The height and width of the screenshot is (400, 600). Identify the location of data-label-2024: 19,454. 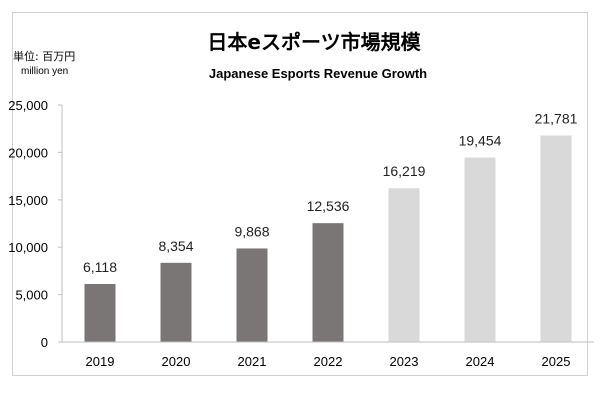
(480, 141).